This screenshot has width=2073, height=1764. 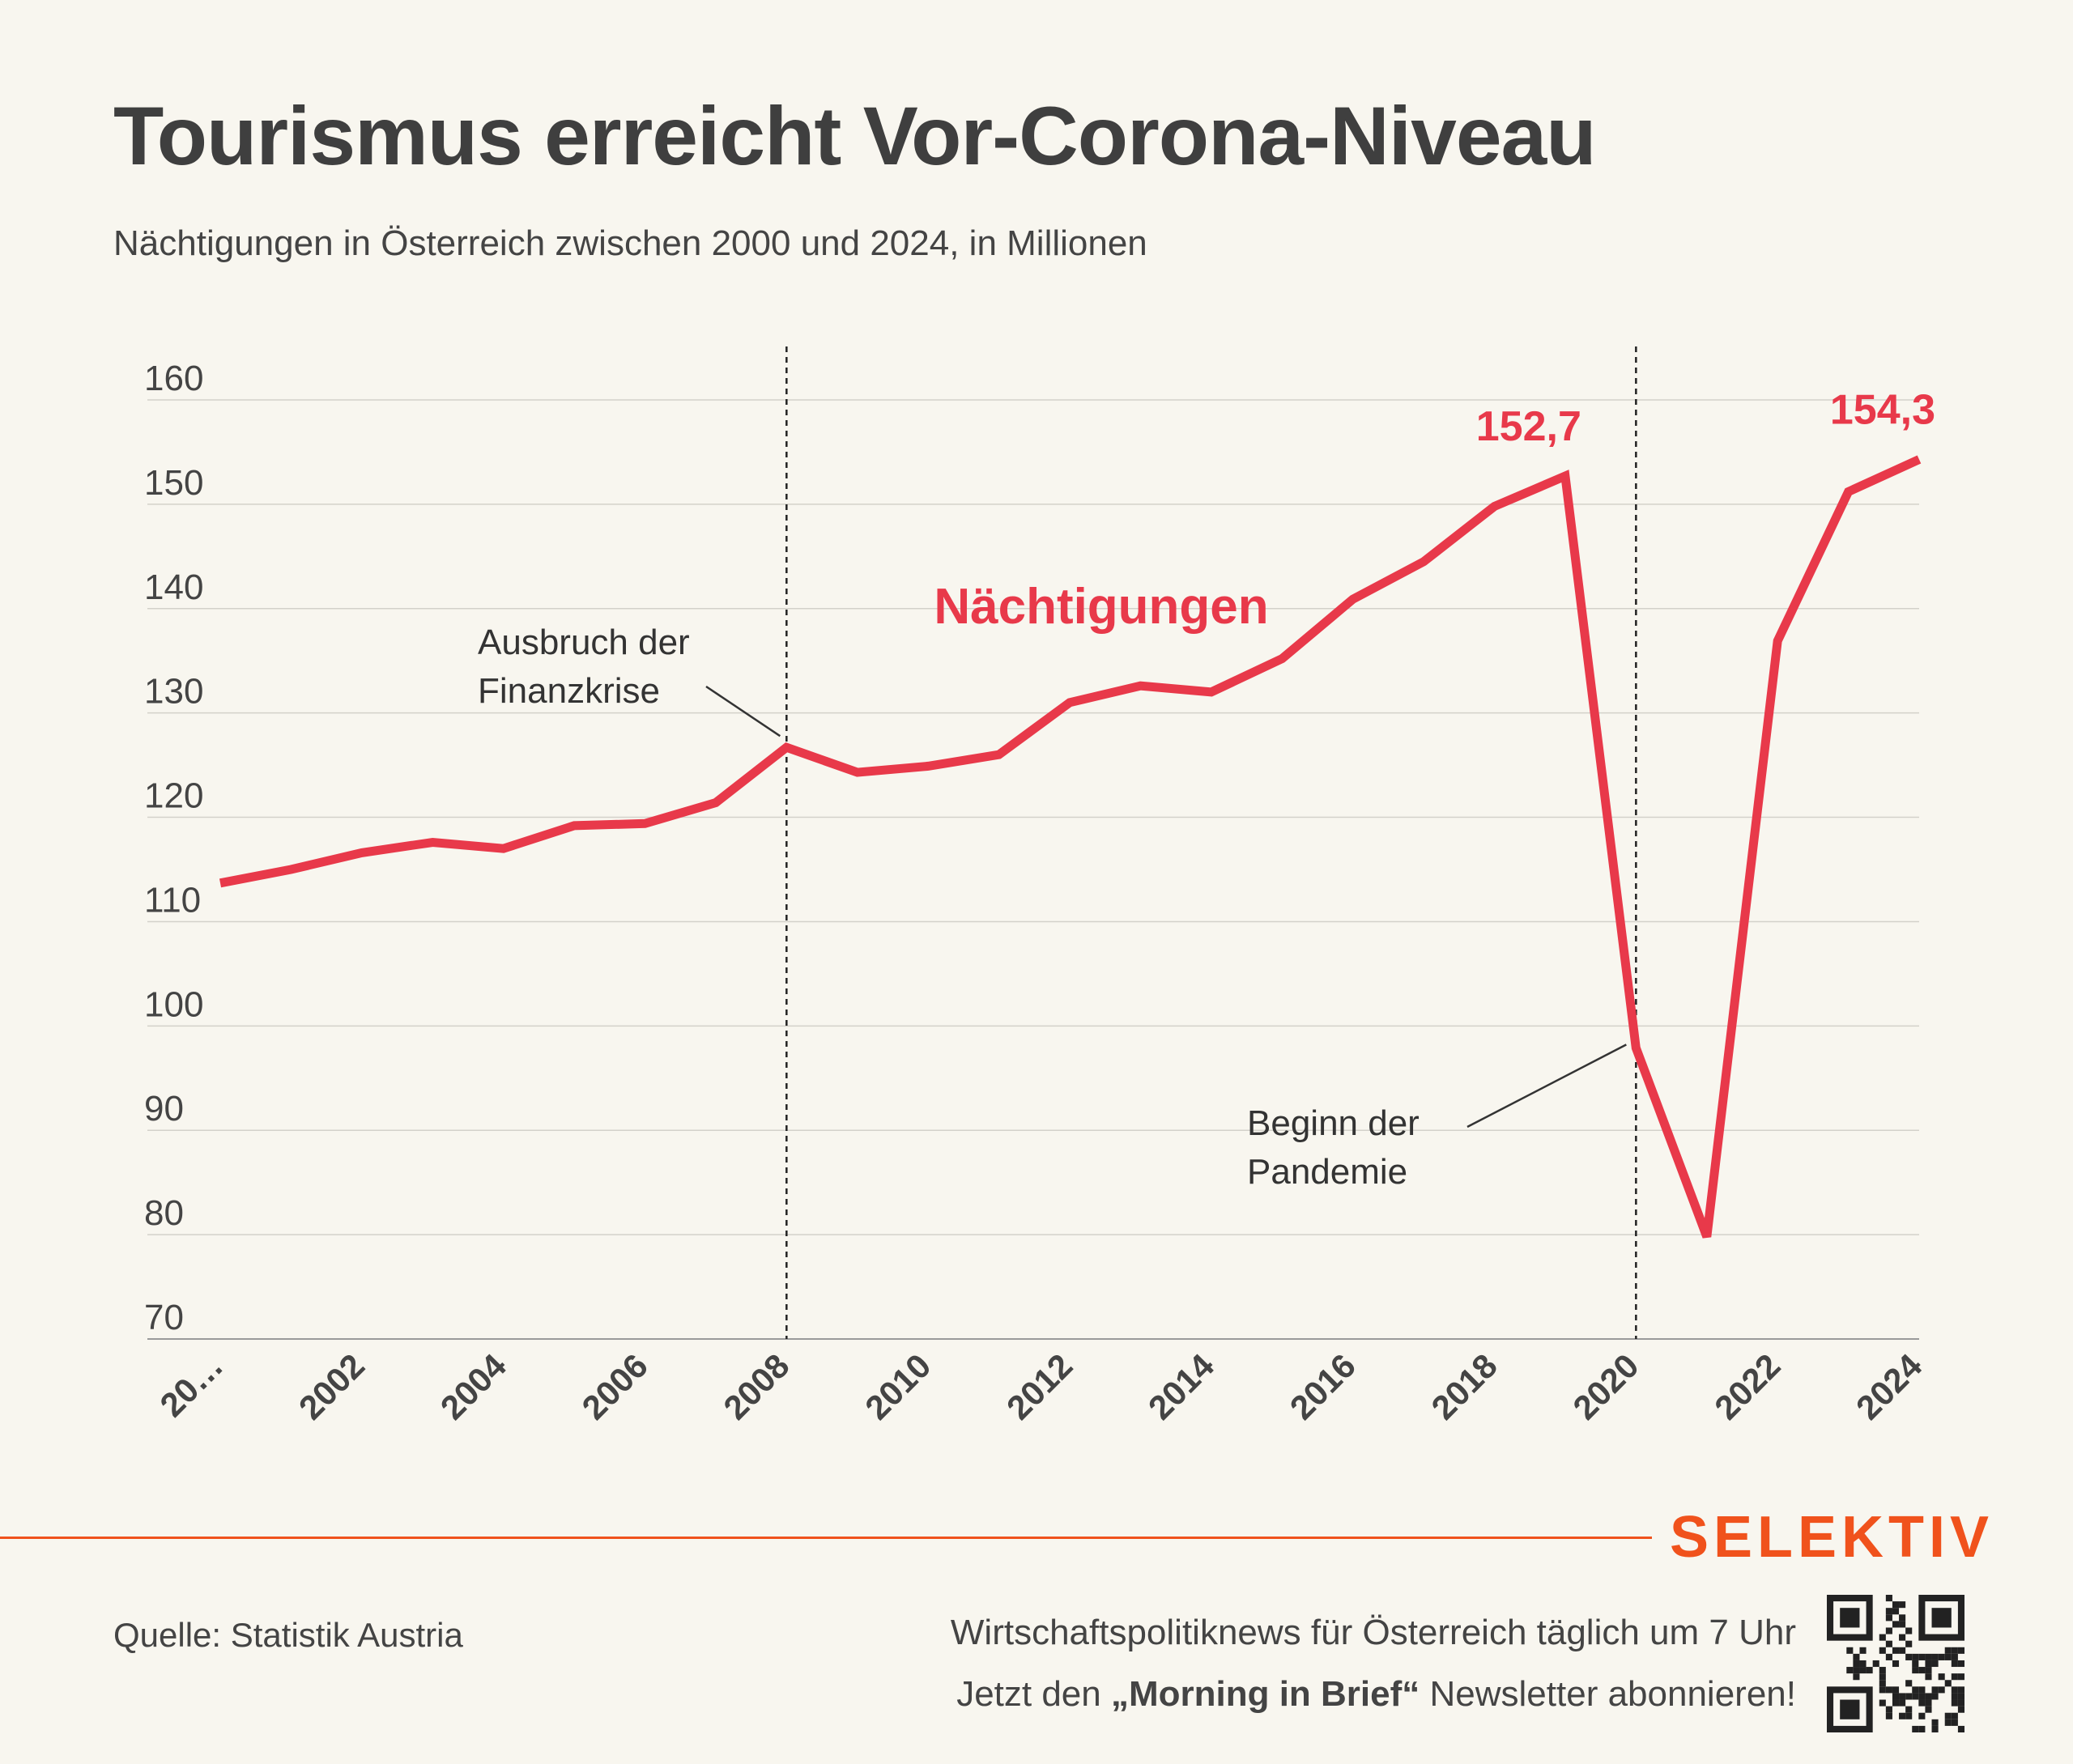 What do you see at coordinates (756, 1386) in the screenshot?
I see `x-tick-label: 2008` at bounding box center [756, 1386].